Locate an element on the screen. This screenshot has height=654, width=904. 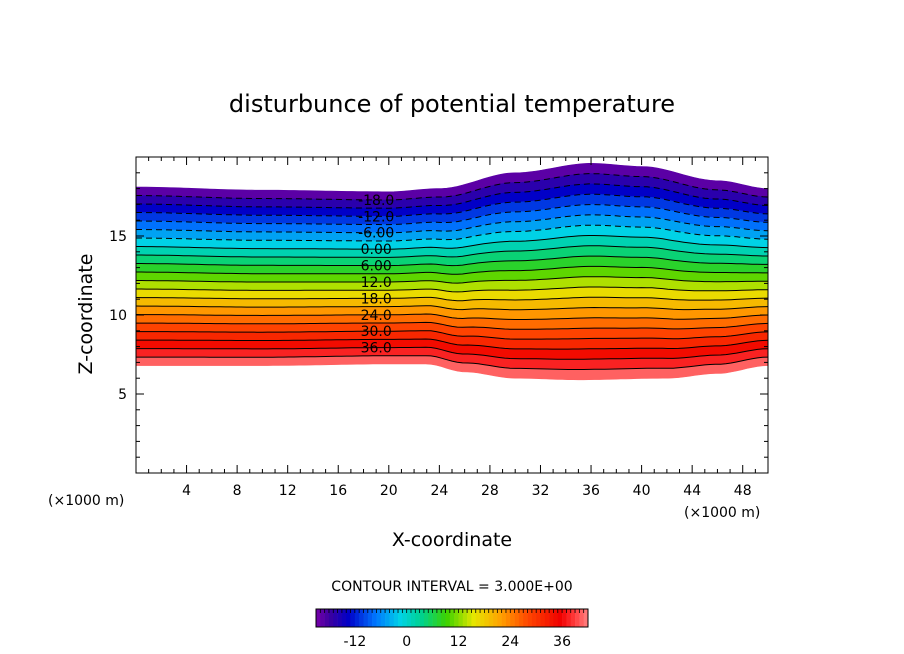
colorbar-tick-label: -12 is located at coordinates (354, 642).